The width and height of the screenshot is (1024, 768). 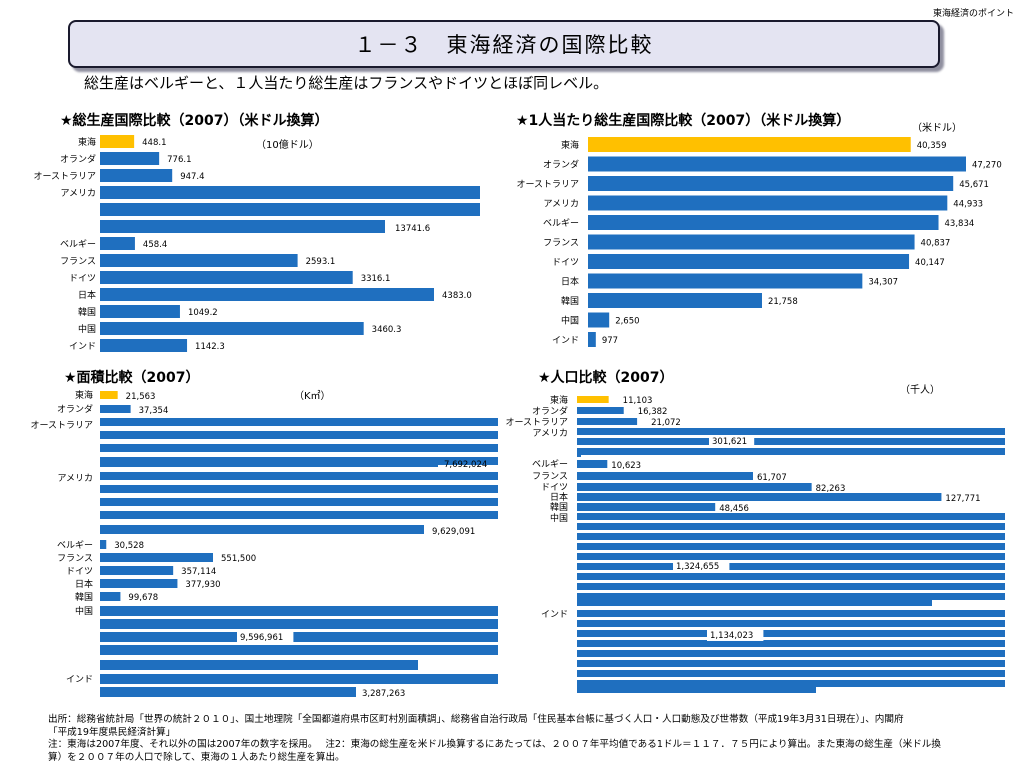 I want to click on value-label: 11,103, so click(x=638, y=401).